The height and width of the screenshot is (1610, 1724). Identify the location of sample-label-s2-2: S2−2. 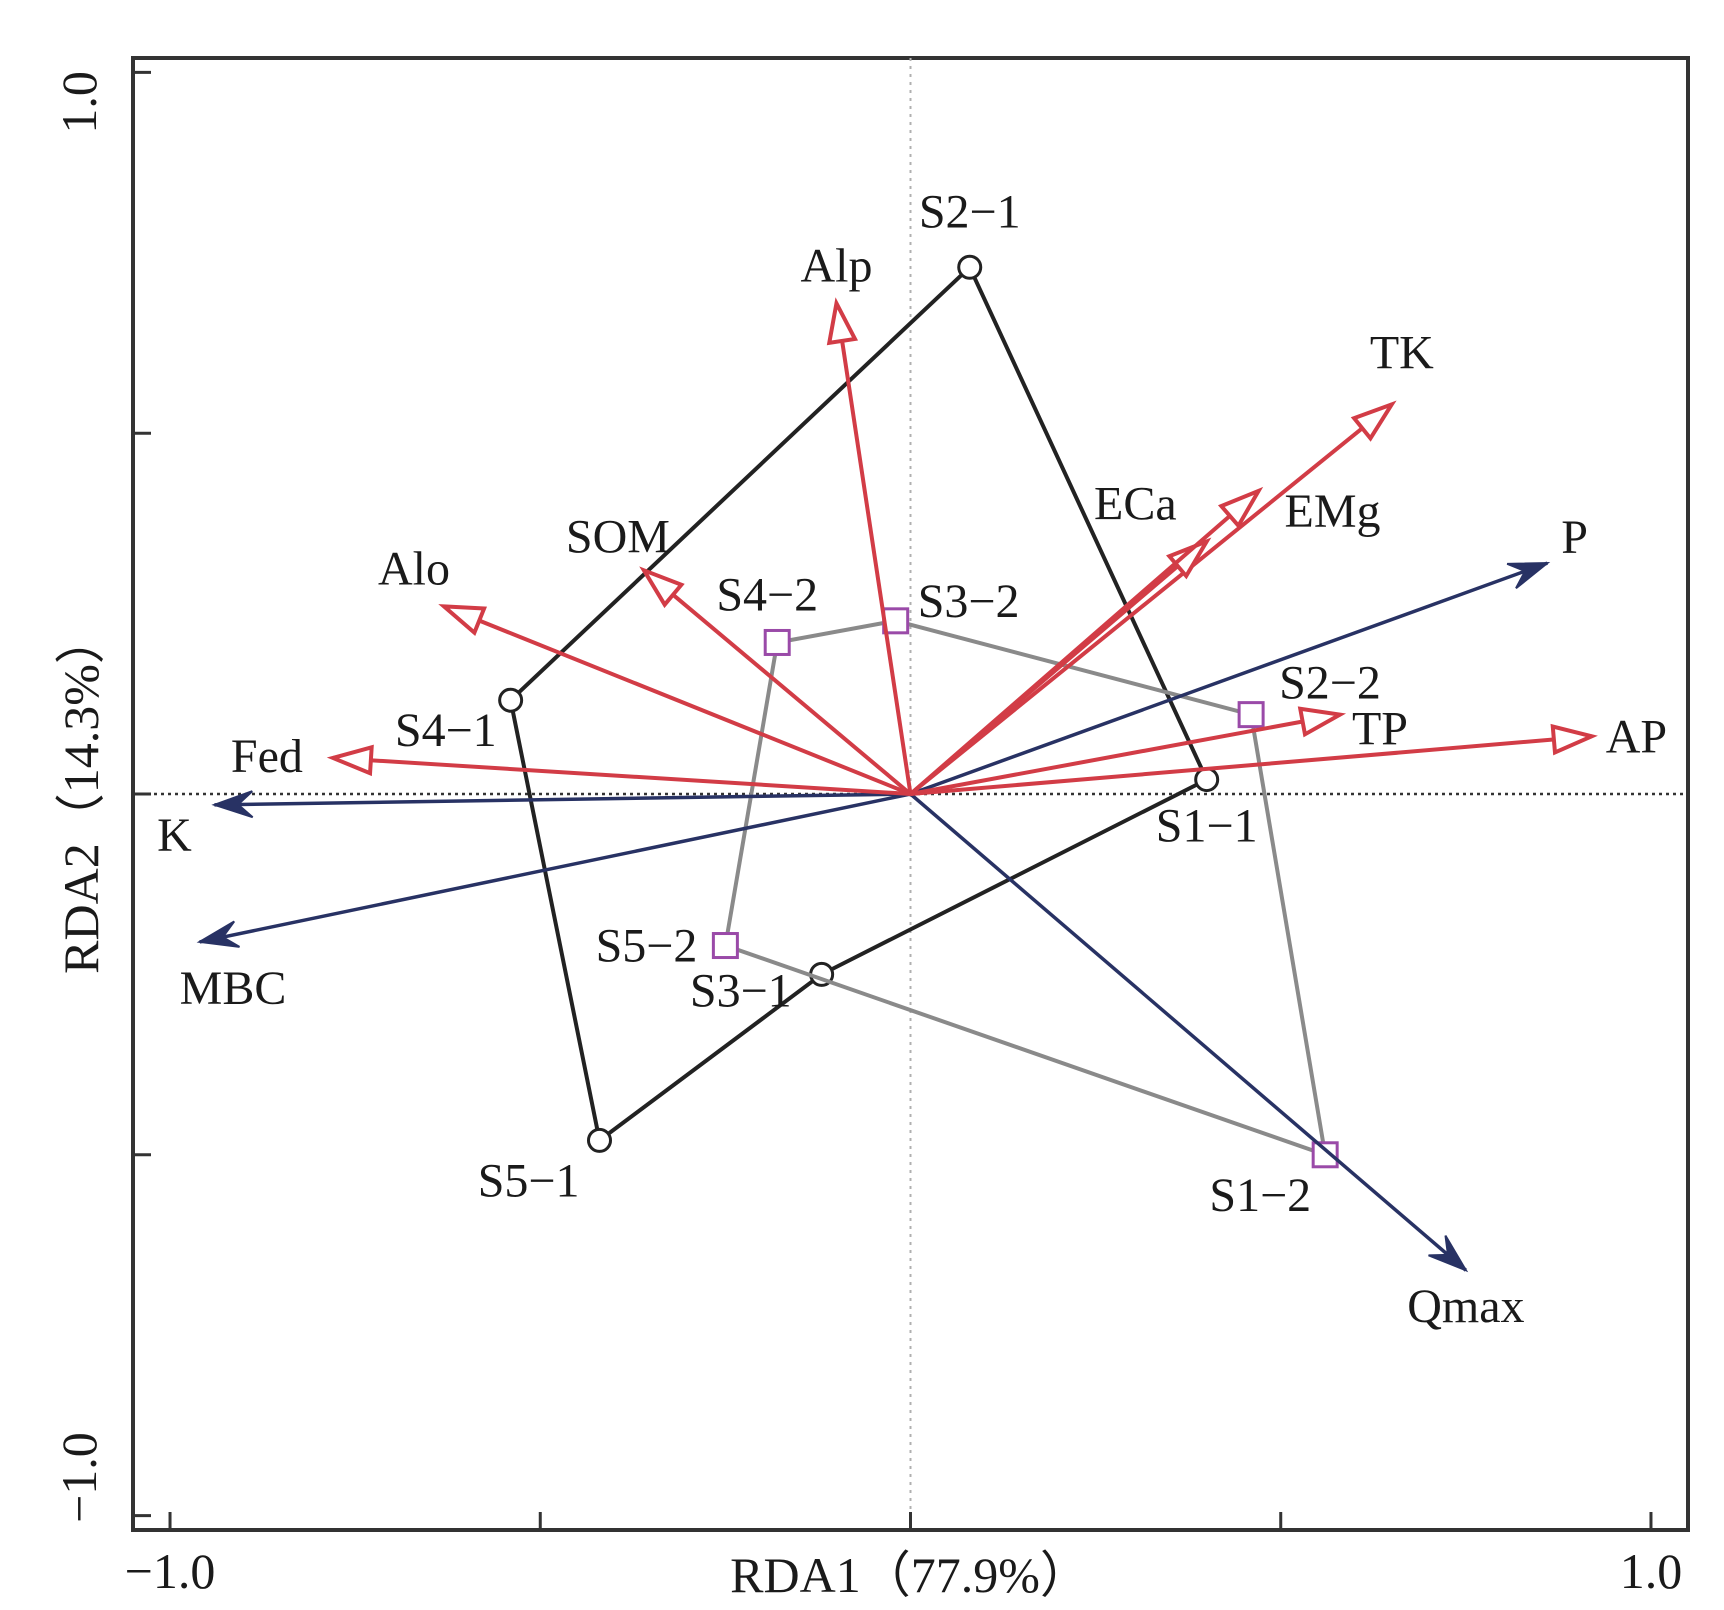
(1330, 683).